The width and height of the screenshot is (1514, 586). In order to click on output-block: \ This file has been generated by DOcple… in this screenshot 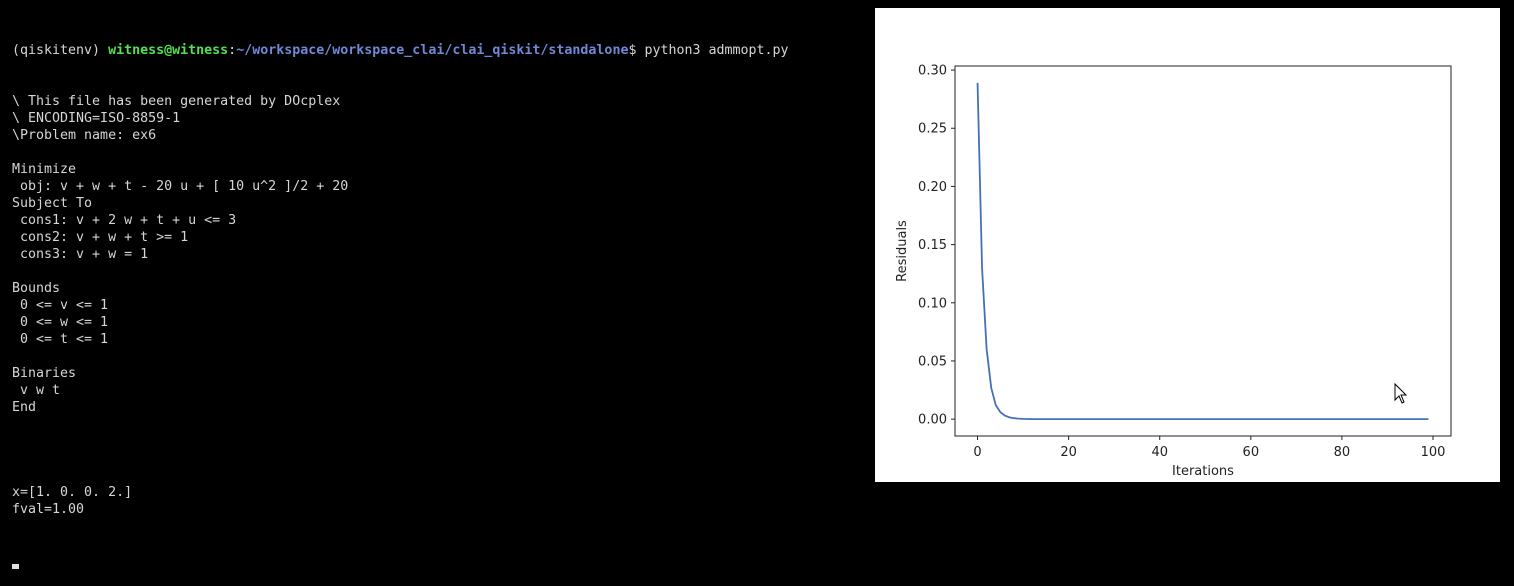, I will do `click(400, 118)`.